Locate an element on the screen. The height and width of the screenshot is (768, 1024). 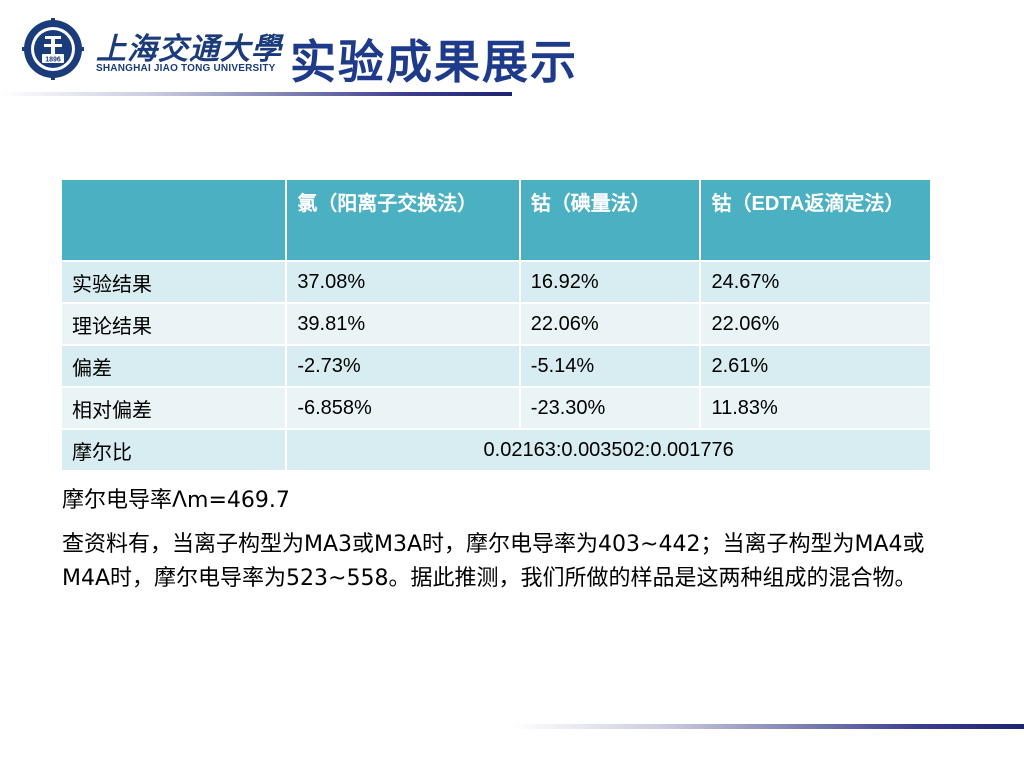
header-cell-cobalt-edta: 钴（EDTA返滴定法） is located at coordinates (815, 220).